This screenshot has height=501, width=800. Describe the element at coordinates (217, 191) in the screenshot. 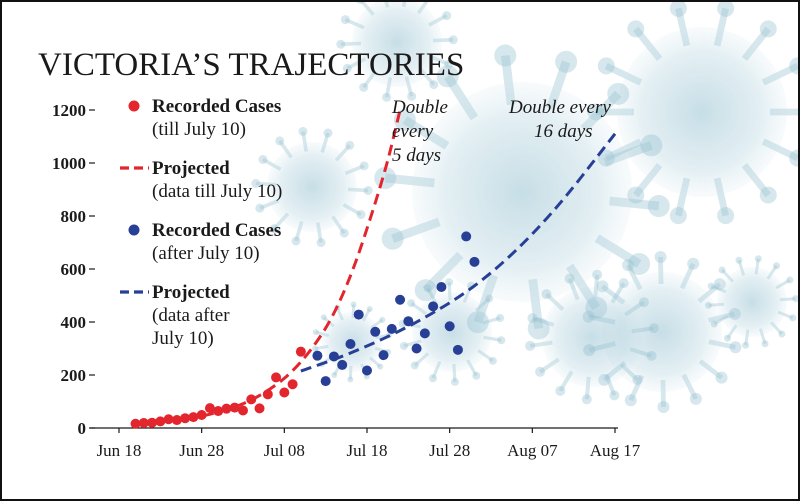

I see `legend-subtitle: (data till July 10)` at that location.